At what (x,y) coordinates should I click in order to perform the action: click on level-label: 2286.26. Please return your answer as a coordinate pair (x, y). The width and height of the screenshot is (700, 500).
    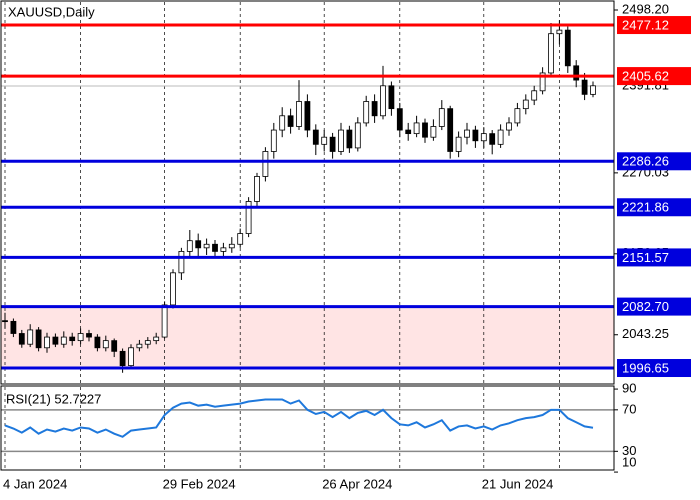
    Looking at the image, I should click on (645, 161).